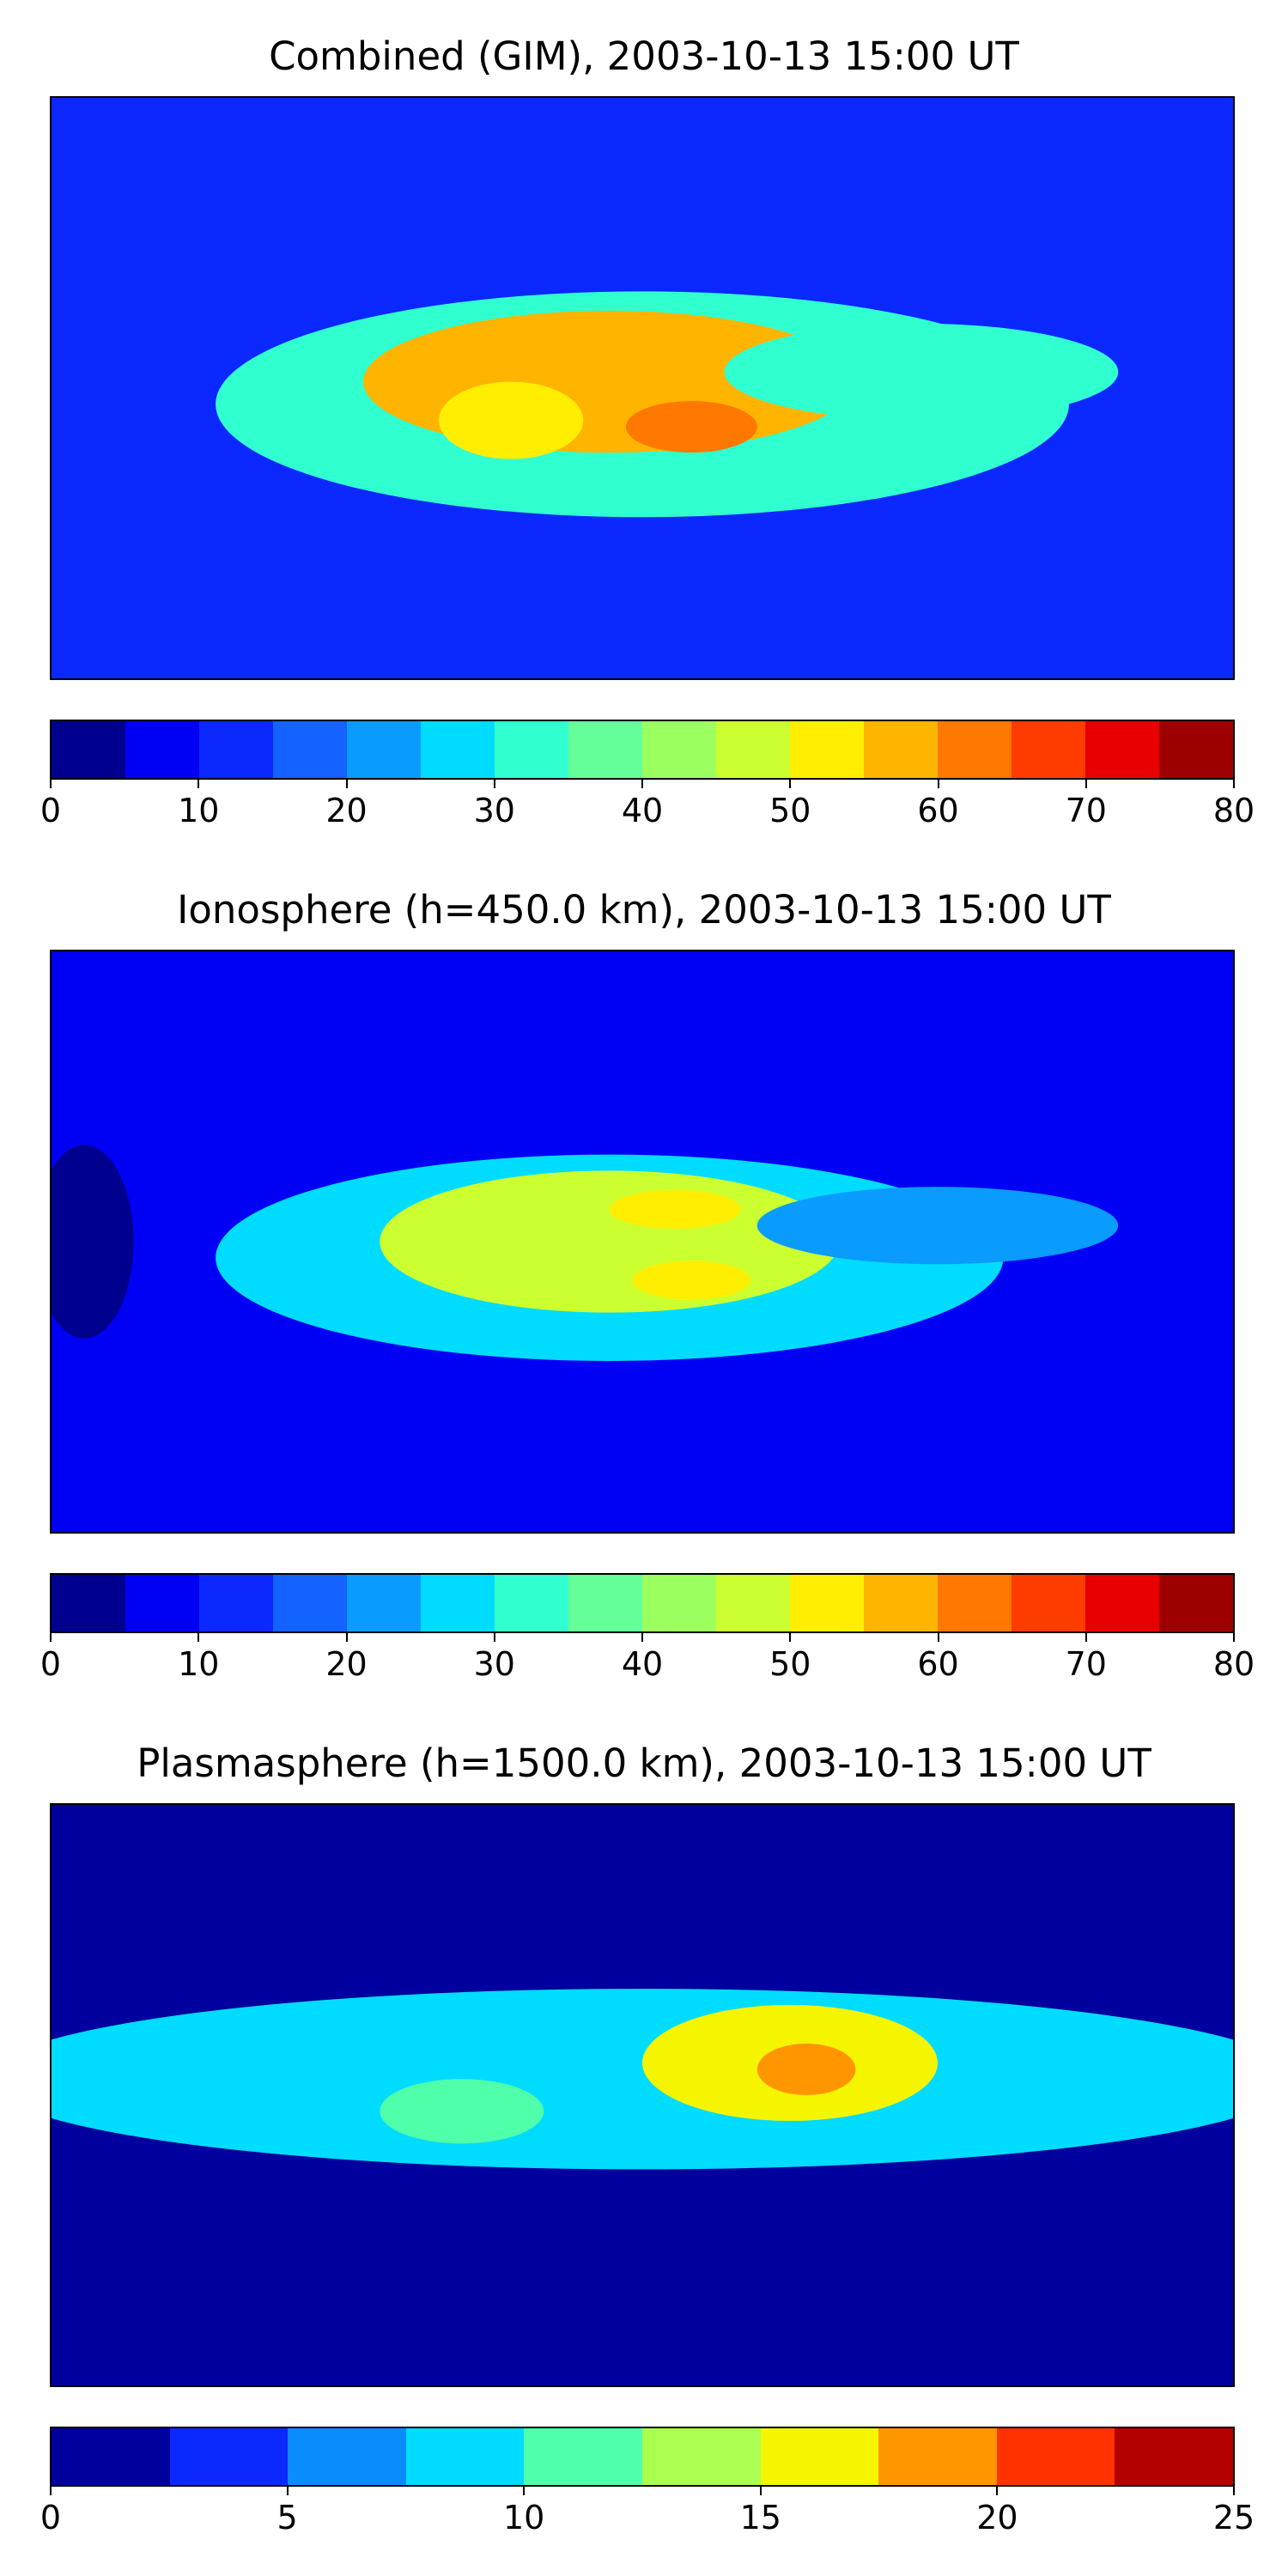 The image size is (1288, 2576). I want to click on tick-label: 25, so click(1233, 2518).